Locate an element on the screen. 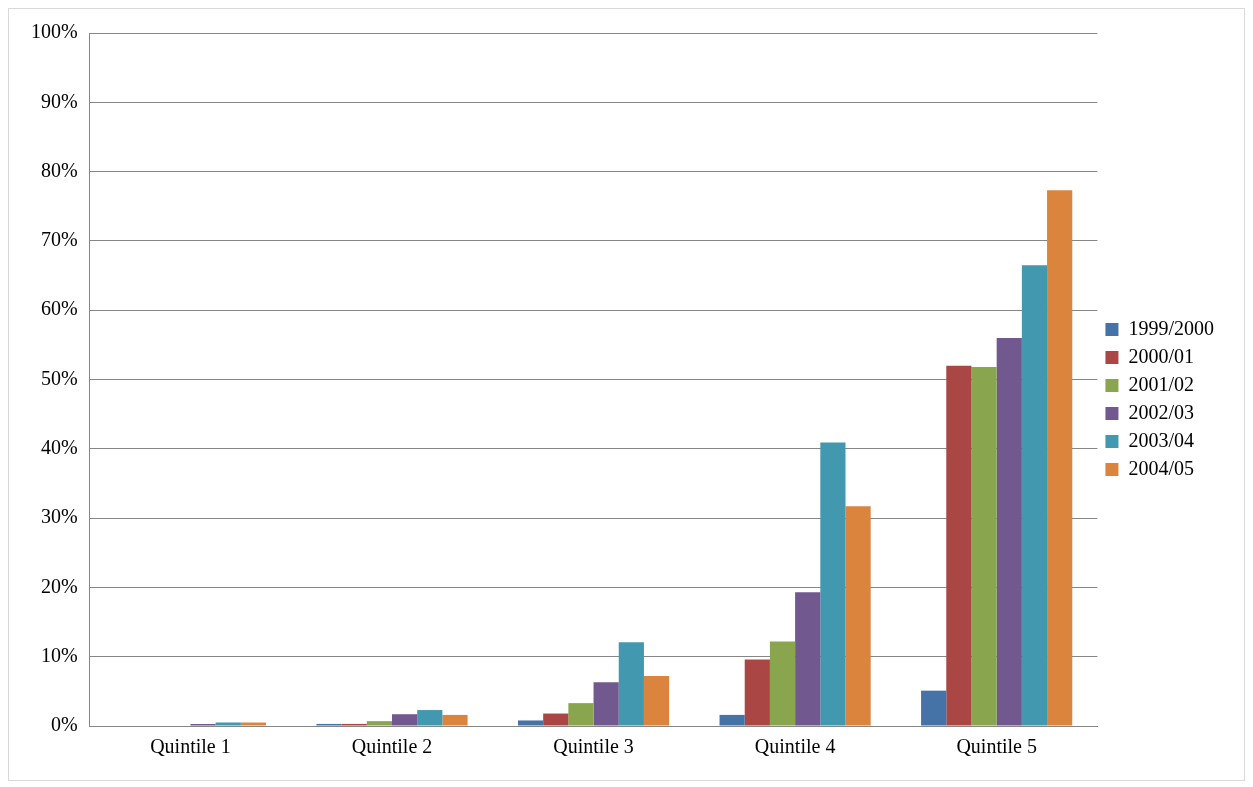 Image resolution: width=1253 pixels, height=787 pixels. legend-label: 2003/04 is located at coordinates (1161, 439).